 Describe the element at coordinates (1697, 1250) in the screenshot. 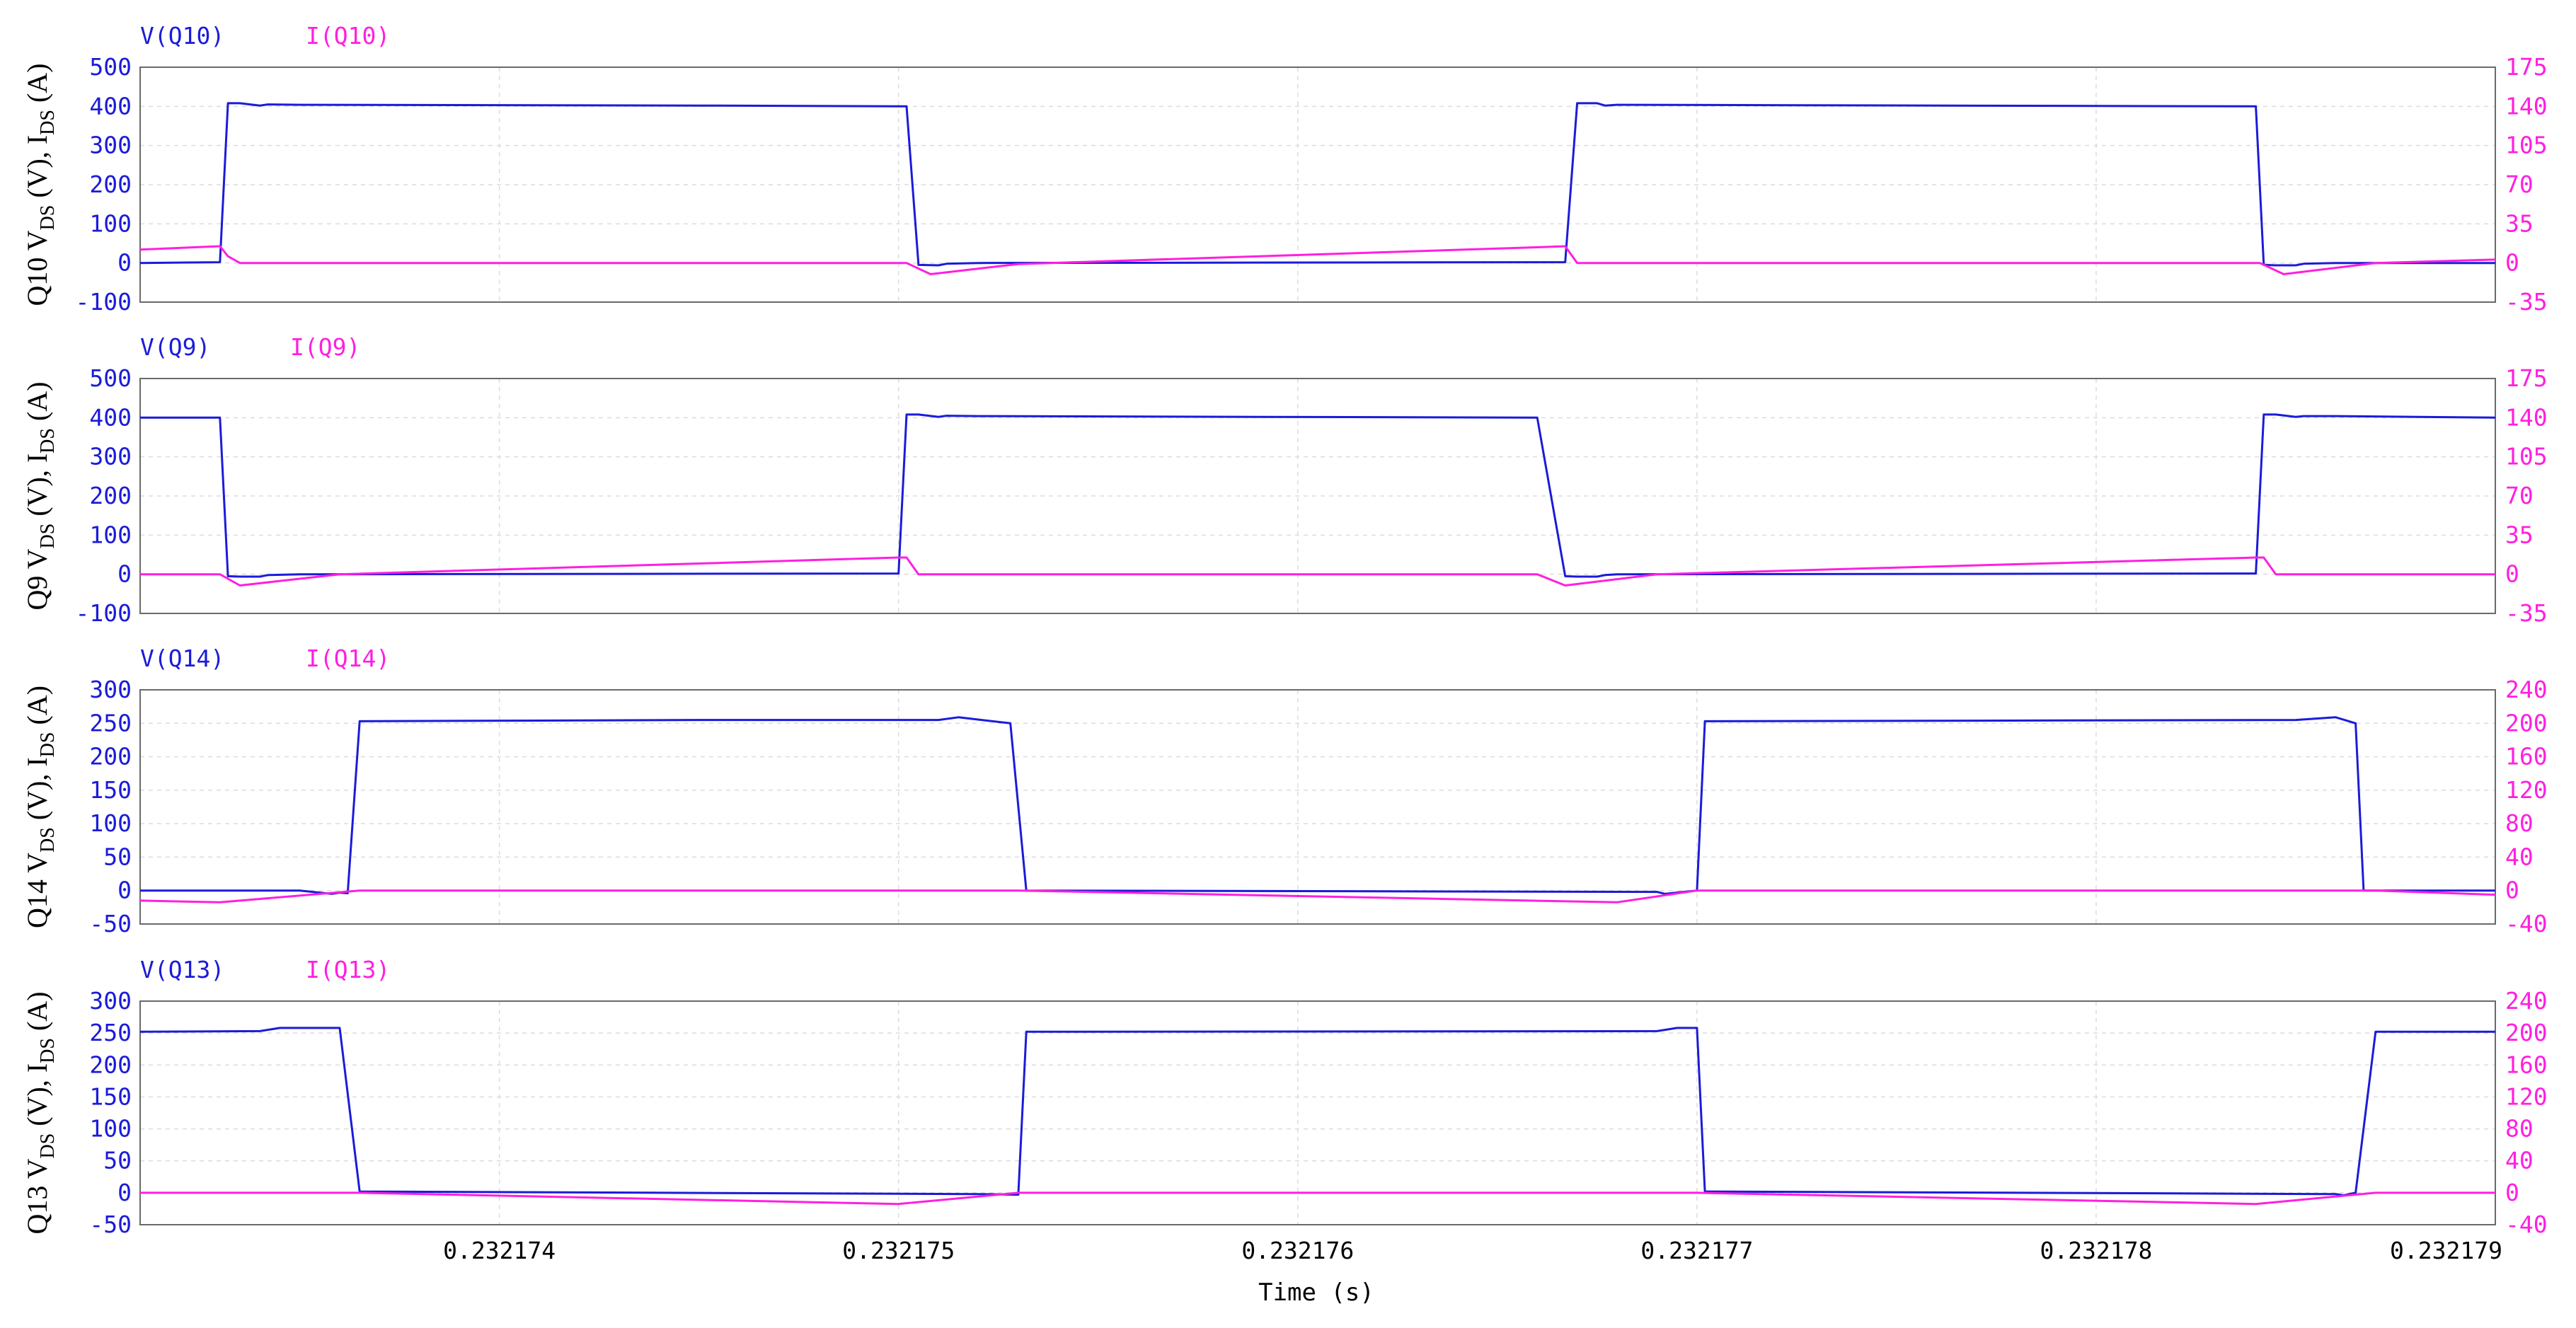

I see `x-tick-label: 0.232177` at that location.